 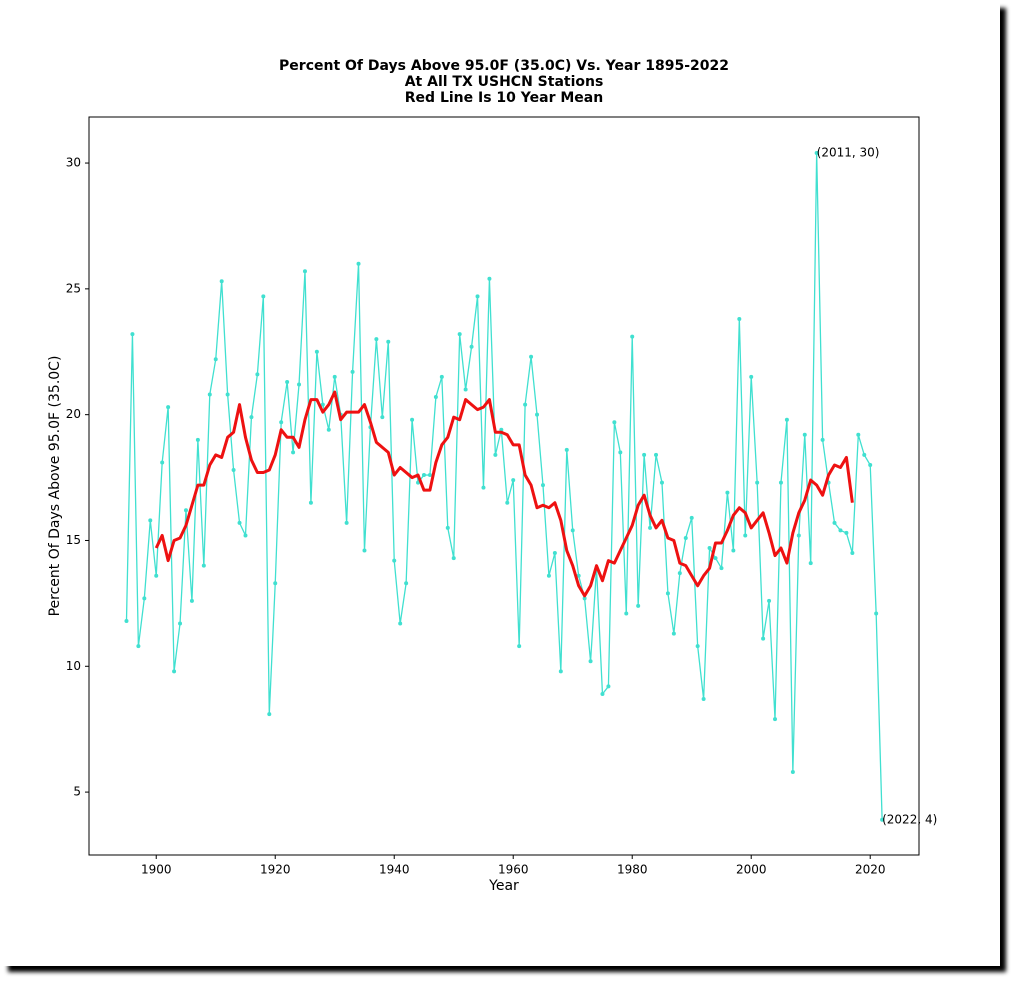 I want to click on x-tick-label: 2000, so click(x=751, y=870).